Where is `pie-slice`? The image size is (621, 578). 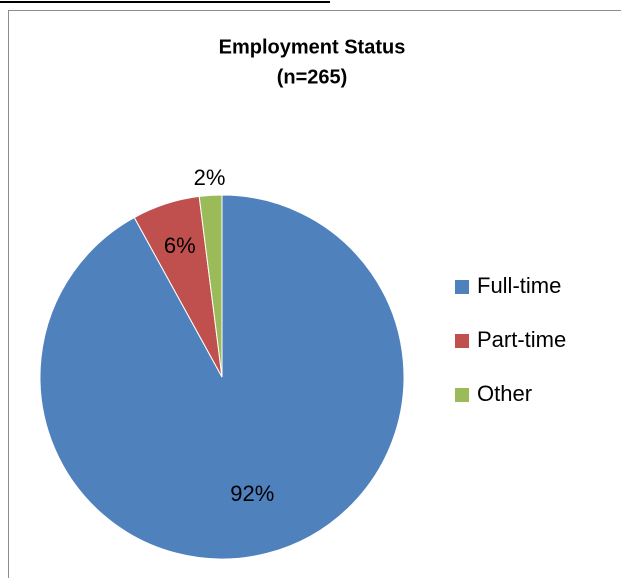 pie-slice is located at coordinates (210, 286).